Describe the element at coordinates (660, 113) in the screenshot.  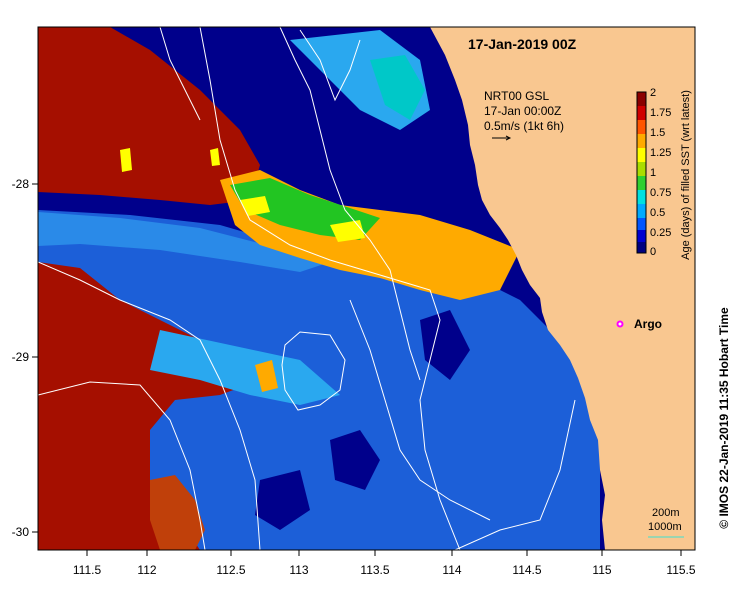
I see `colorbar-tick: 1.75` at that location.